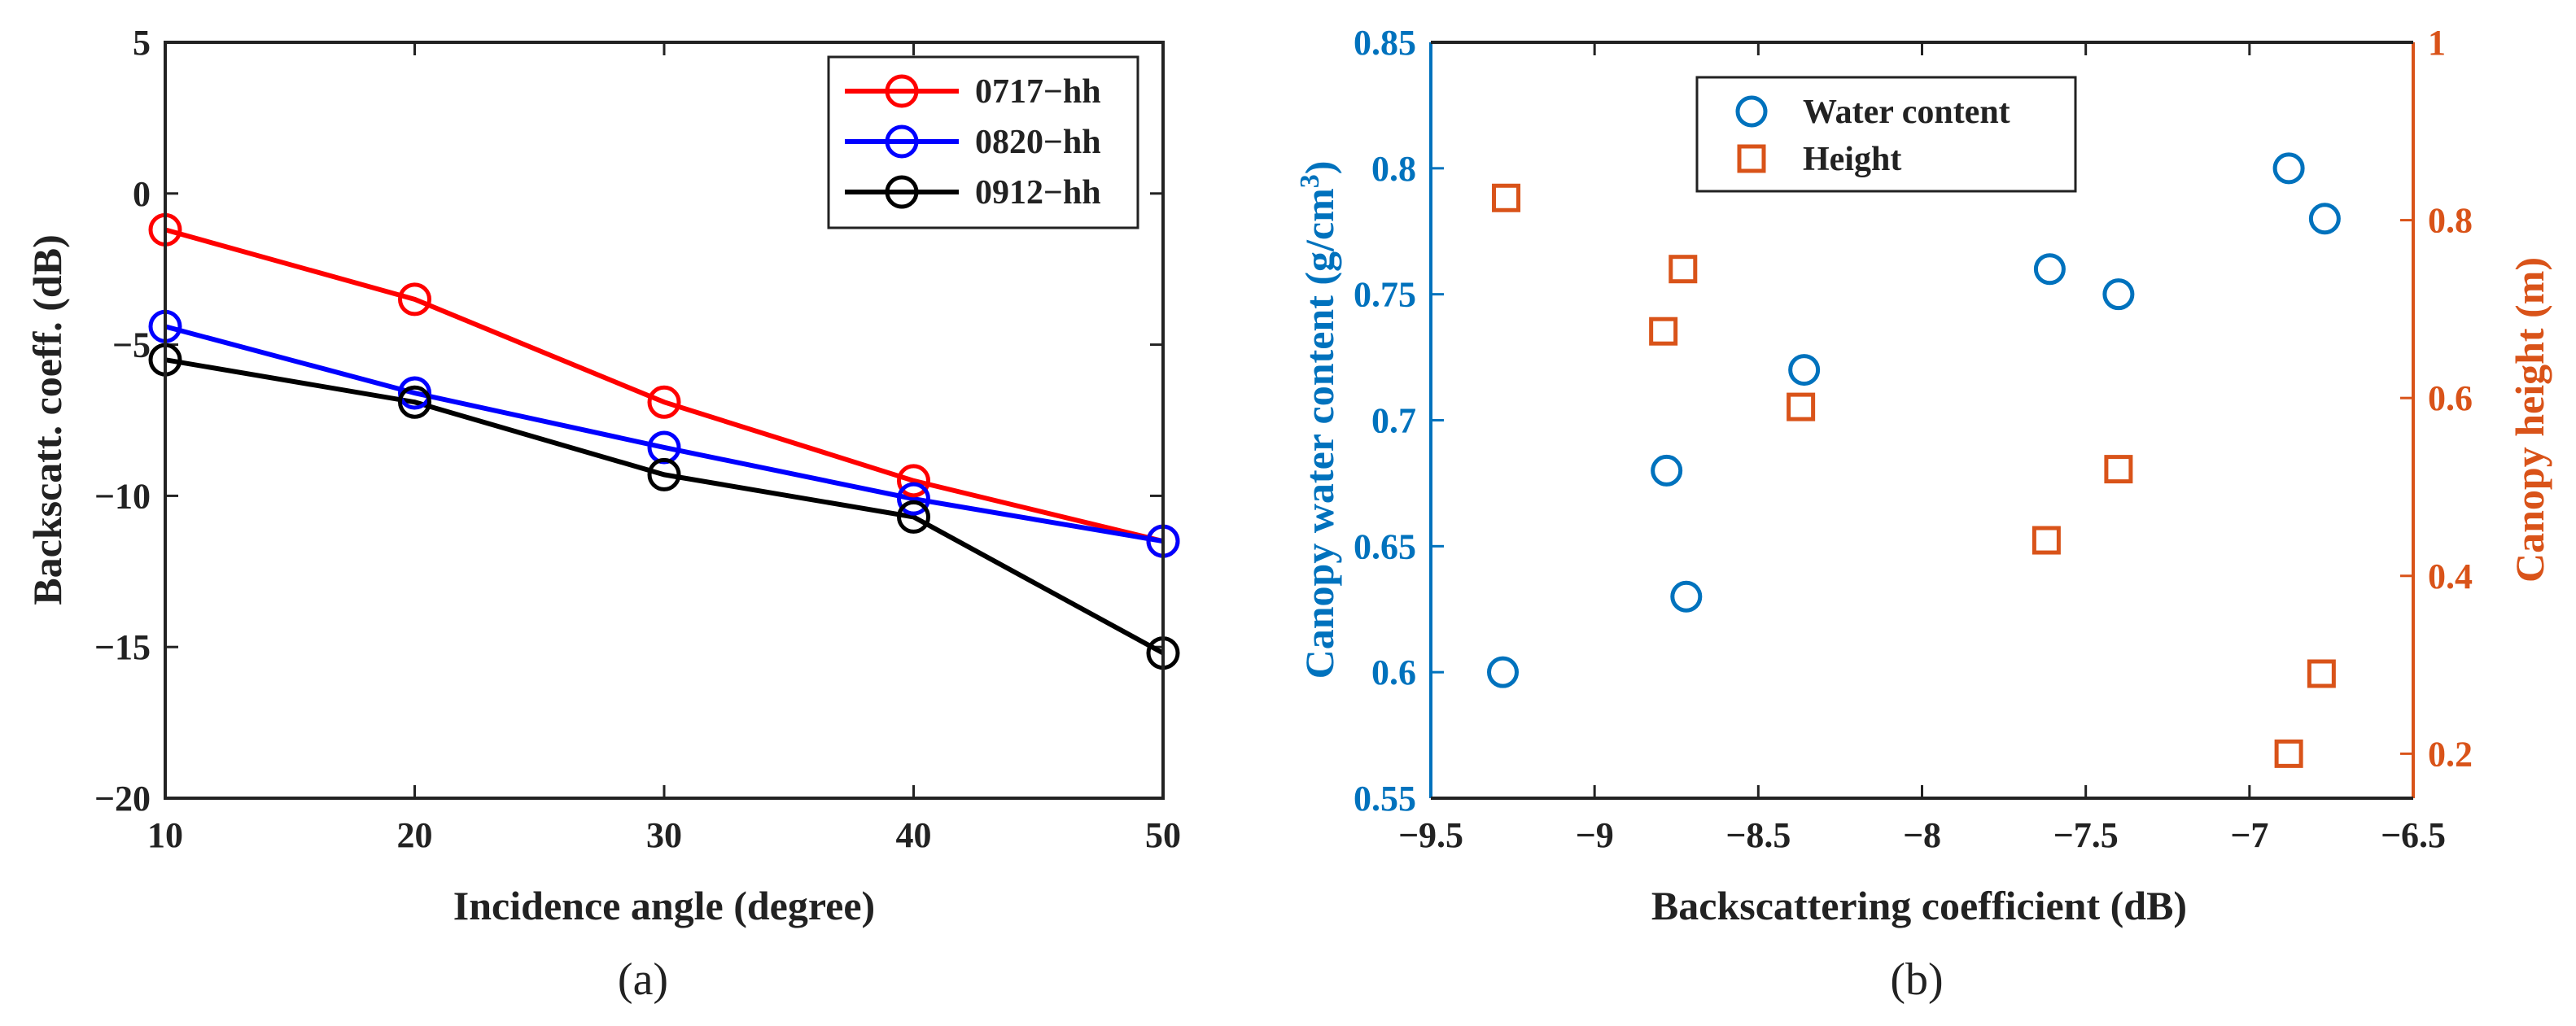 The image size is (2576, 1026). What do you see at coordinates (1385, 43) in the screenshot?
I see `left-y-tick-label: 0.85` at bounding box center [1385, 43].